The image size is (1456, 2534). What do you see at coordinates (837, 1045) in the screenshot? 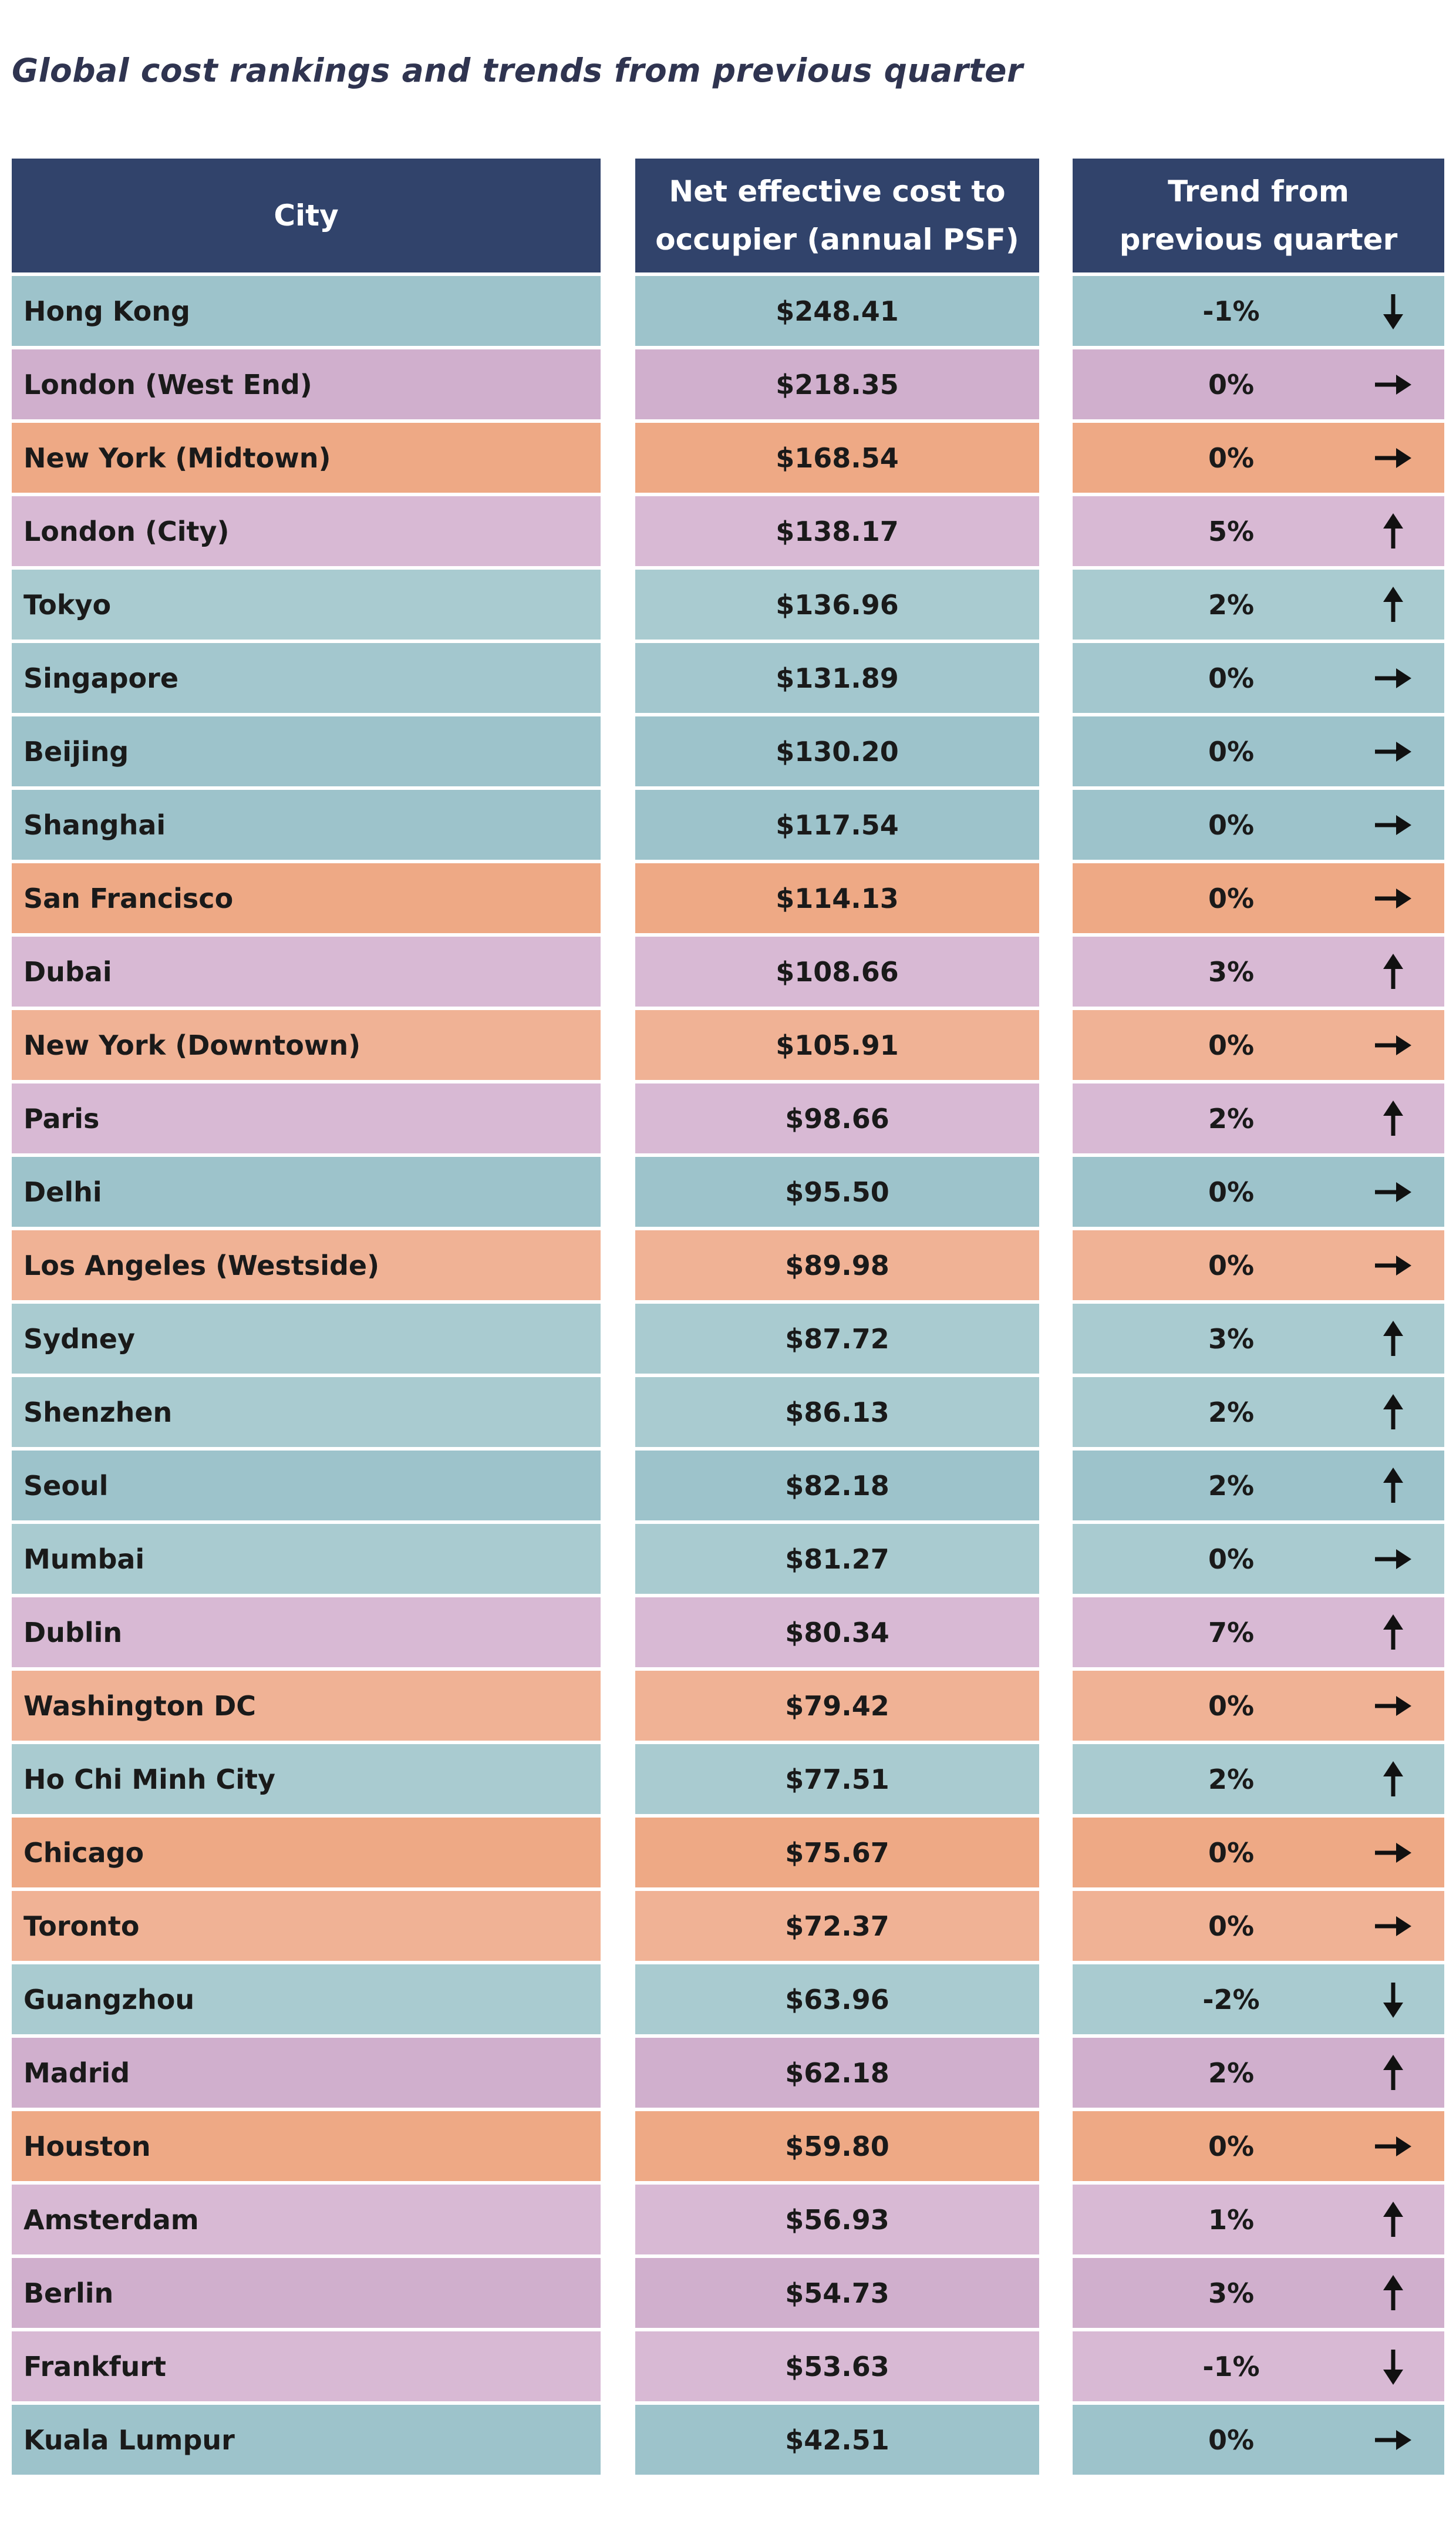
I see `cost-cell: $105.91` at bounding box center [837, 1045].